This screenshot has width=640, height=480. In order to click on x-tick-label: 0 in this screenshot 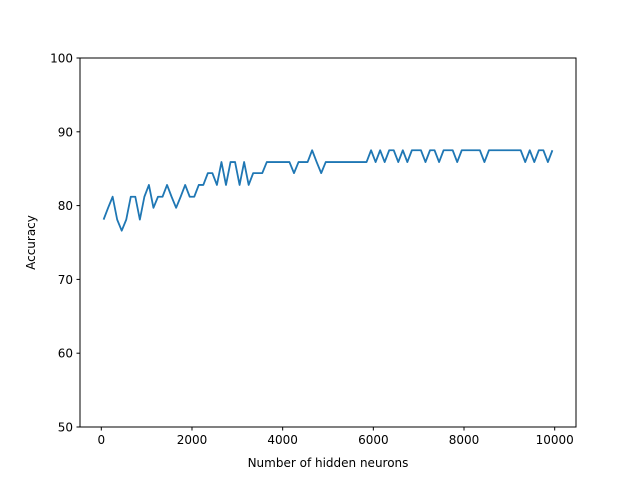, I will do `click(101, 440)`.